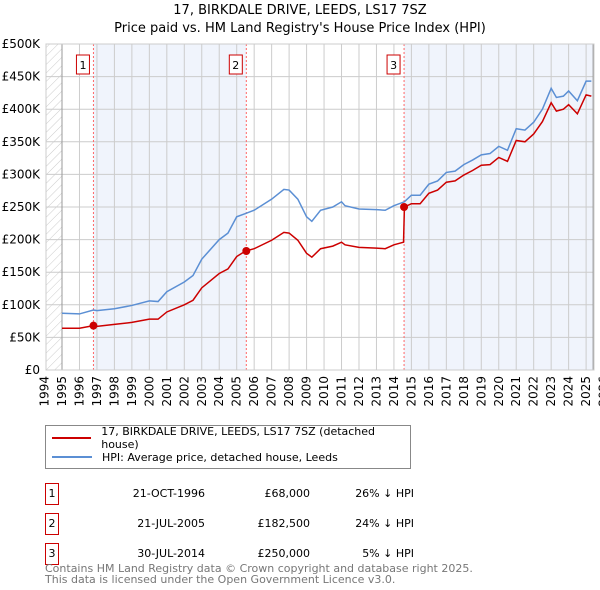  I want to click on y-tick-label: £0, so click(32, 370).